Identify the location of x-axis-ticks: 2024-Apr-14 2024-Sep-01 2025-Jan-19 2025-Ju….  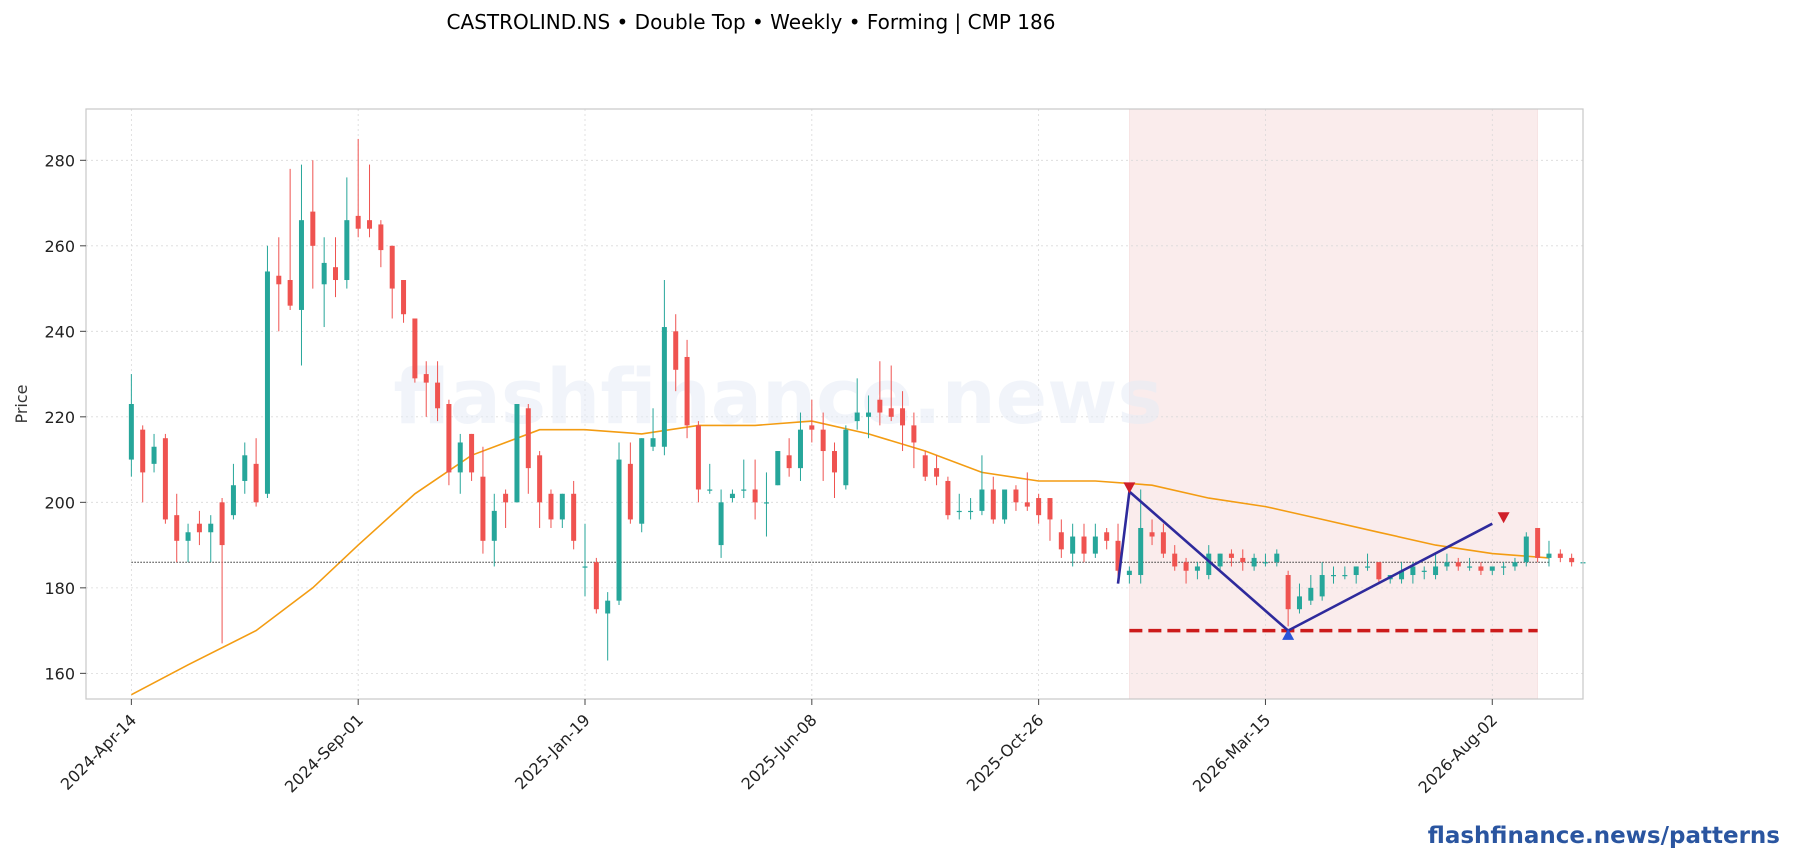
(779, 748).